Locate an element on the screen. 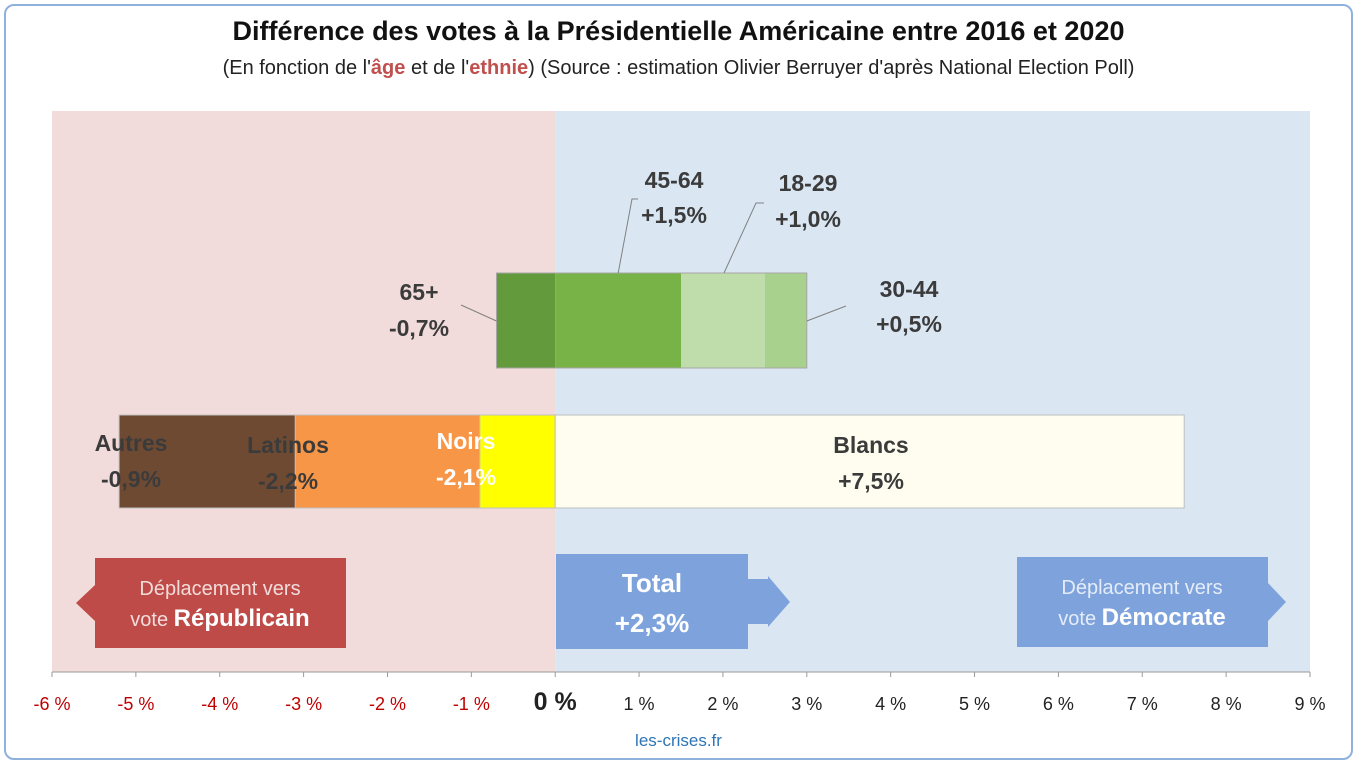 This screenshot has width=1357, height=764. total-name: Total is located at coordinates (652, 583).